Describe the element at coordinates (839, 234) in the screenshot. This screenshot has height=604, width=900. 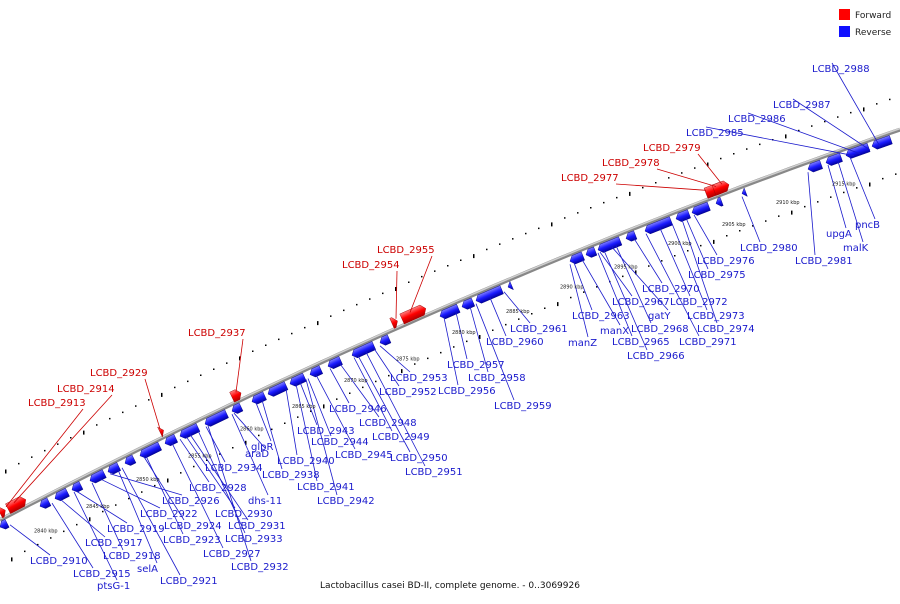
I see `gene-label: upgA` at that location.